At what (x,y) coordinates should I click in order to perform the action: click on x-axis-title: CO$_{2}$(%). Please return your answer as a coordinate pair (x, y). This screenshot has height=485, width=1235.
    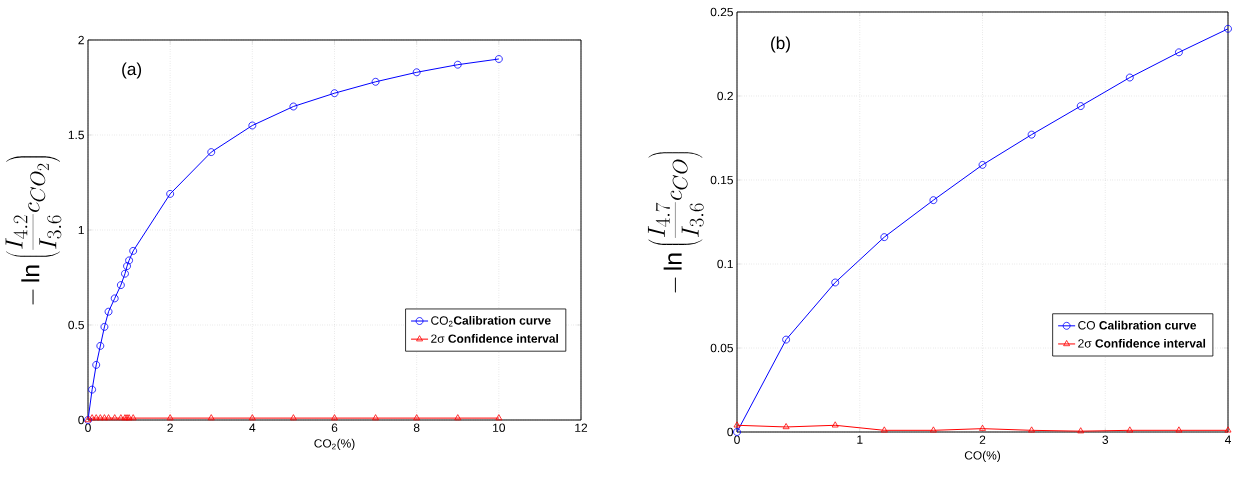
    Looking at the image, I should click on (334, 444).